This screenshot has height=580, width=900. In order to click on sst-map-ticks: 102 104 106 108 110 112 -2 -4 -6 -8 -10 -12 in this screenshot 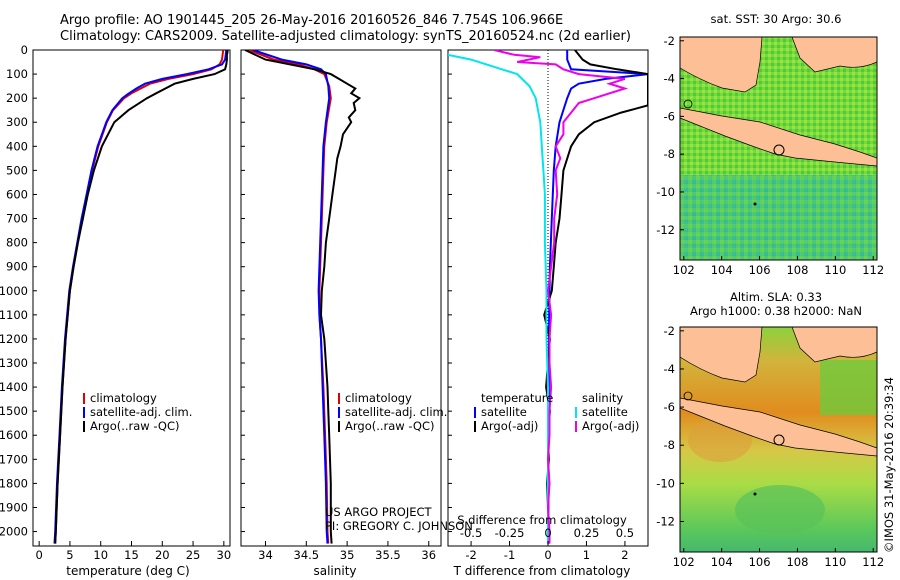, I will do `click(770, 155)`.